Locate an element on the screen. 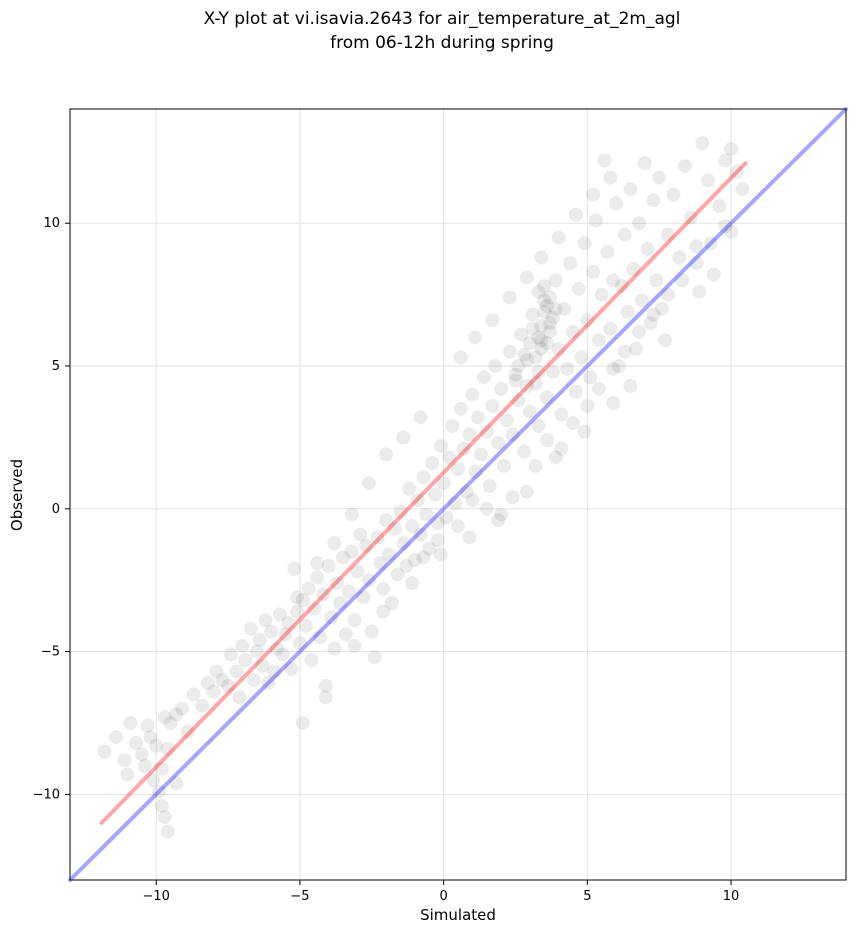 This screenshot has height=934, width=854. x-tick-label: −10 is located at coordinates (156, 896).